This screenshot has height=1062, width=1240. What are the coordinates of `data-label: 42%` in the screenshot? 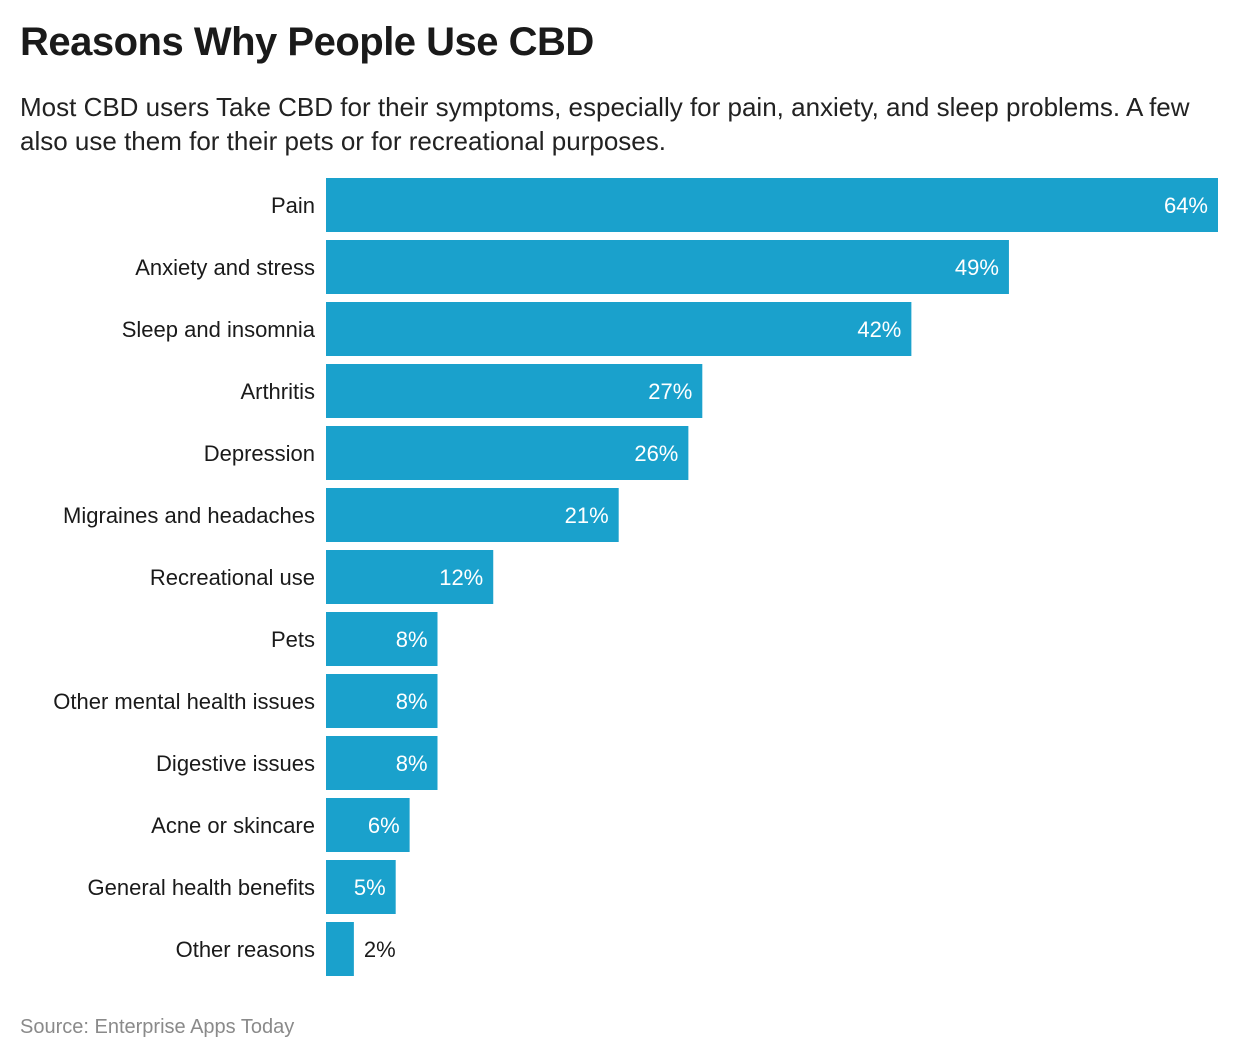 It's located at (879, 329).